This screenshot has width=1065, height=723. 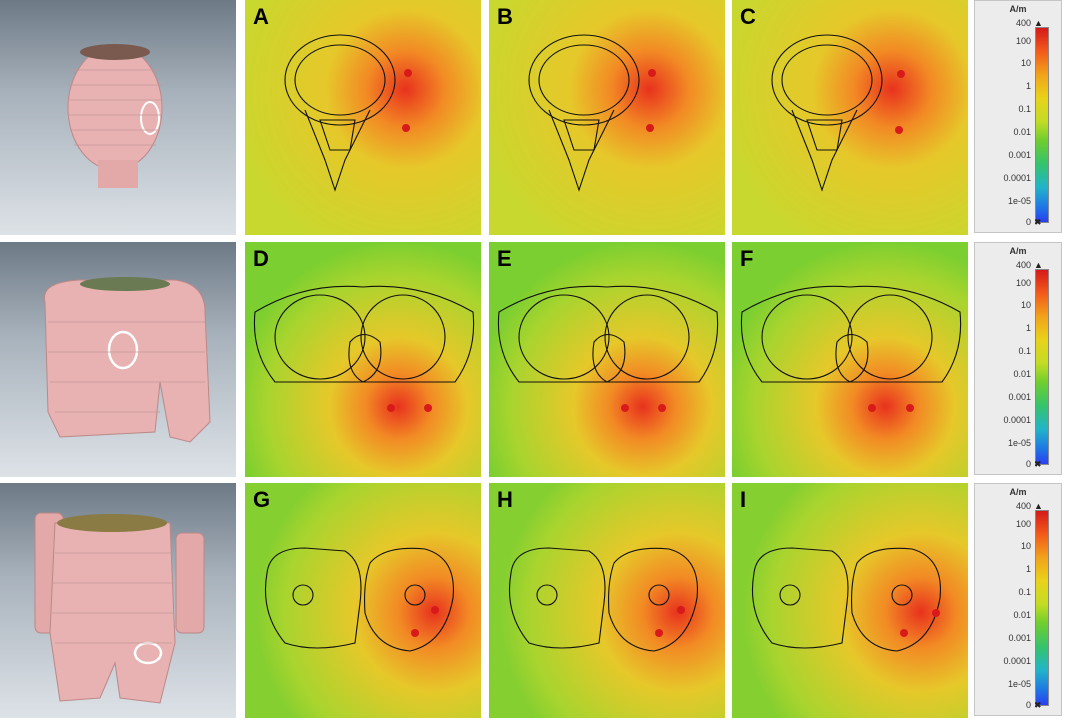 I want to click on field-map-f, so click(x=850, y=359).